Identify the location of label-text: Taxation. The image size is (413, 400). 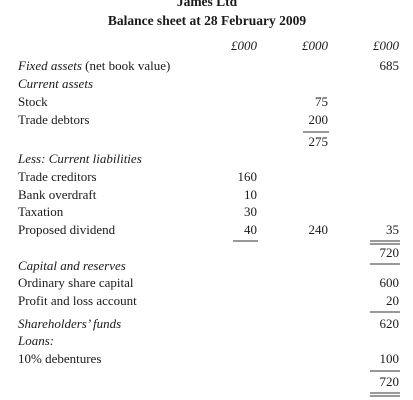
(41, 211).